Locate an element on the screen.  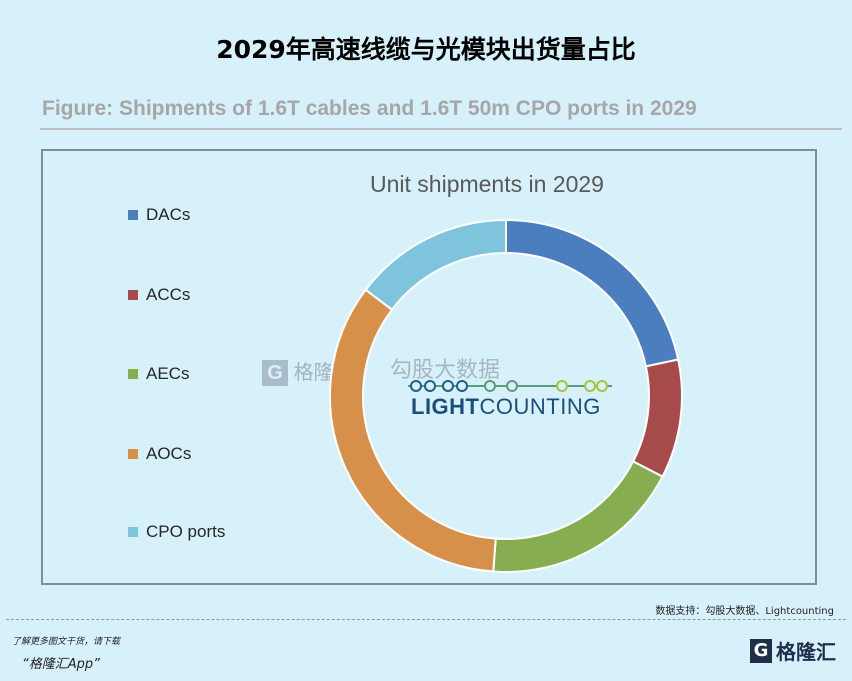
chart-title: Unit shipments in 2029 is located at coordinates (487, 184).